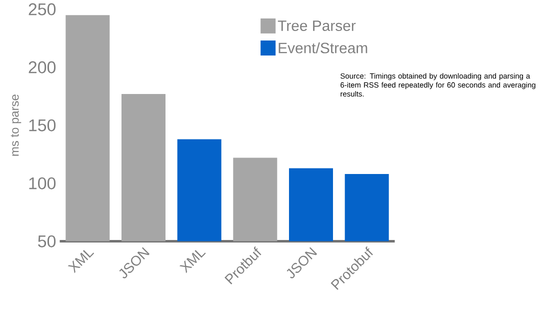 Image resolution: width=558 pixels, height=333 pixels. Describe the element at coordinates (42, 9) in the screenshot. I see `y-tick-label: 250` at that location.